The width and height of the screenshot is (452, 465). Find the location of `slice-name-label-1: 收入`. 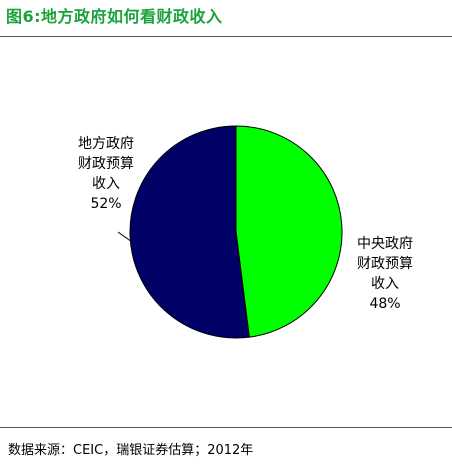

slice-name-label-1: 收入 is located at coordinates (106, 184).